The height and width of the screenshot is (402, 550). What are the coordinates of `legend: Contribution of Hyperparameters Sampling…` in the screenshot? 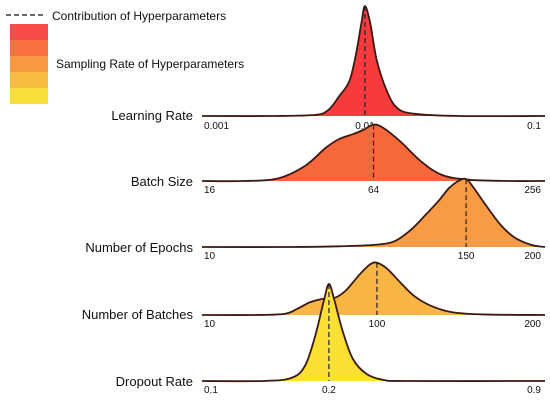 It's located at (125, 56).